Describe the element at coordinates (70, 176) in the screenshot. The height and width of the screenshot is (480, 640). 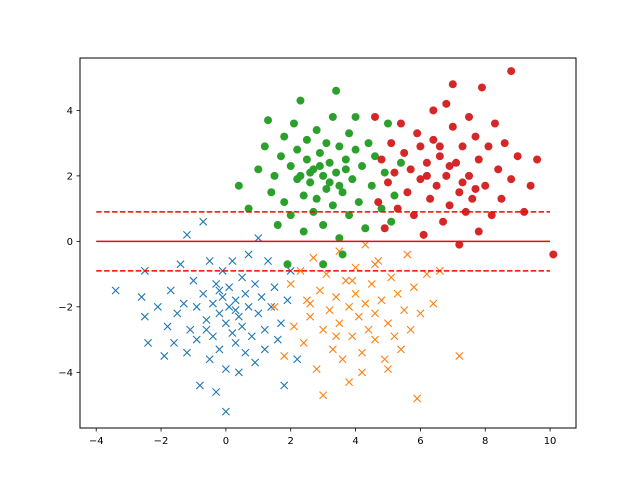
I see `y-tick-label: 2` at that location.